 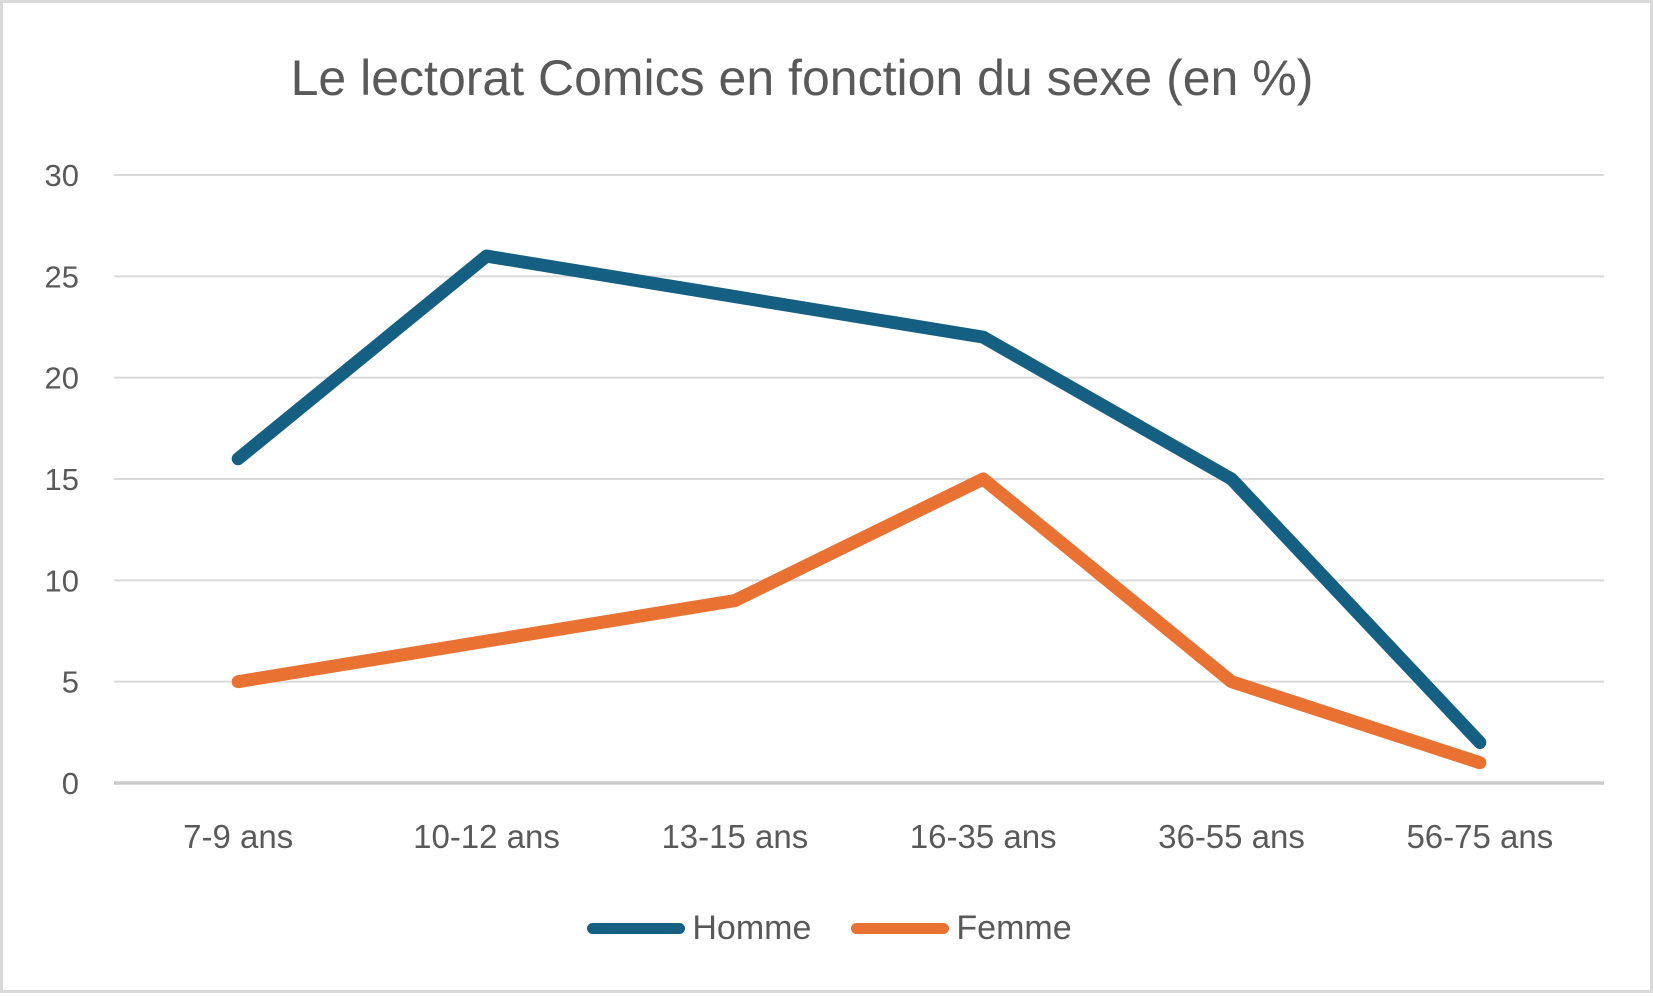 What do you see at coordinates (734, 836) in the screenshot?
I see `x-category-label: 13-15 ans` at bounding box center [734, 836].